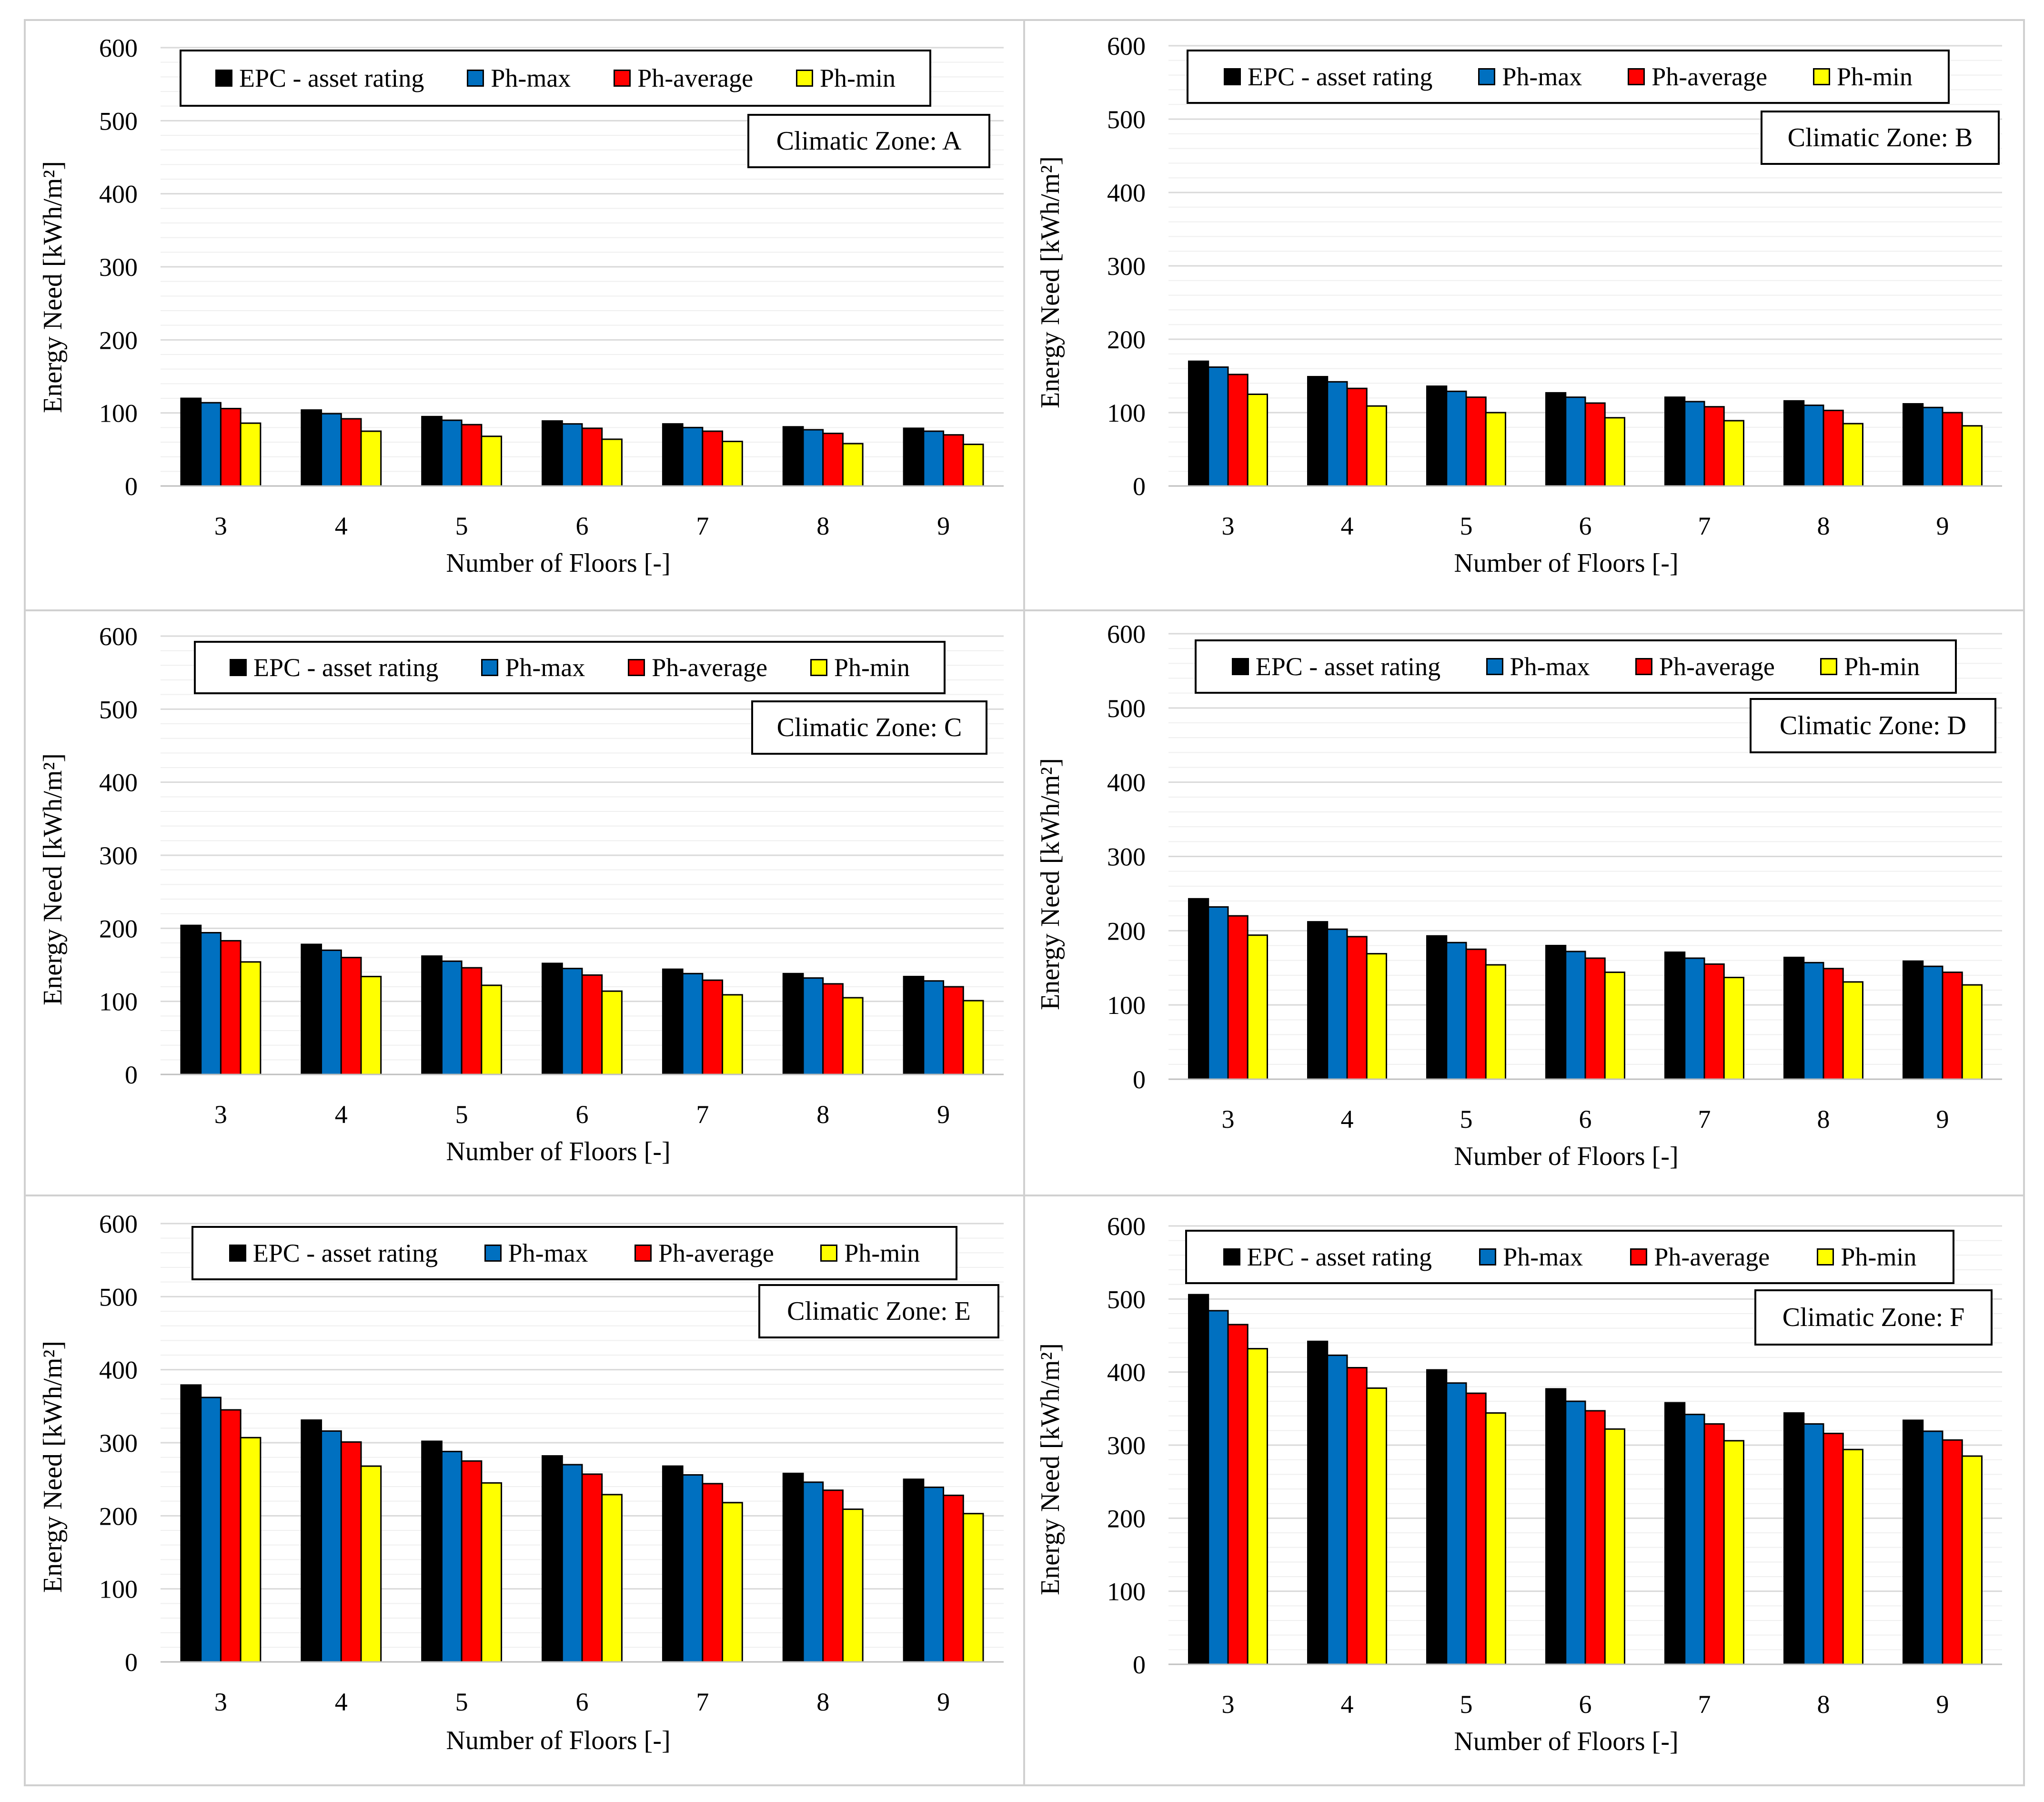 This screenshot has width=2044, height=1802. I want to click on zone-label: Climatic Zone: A, so click(868, 141).